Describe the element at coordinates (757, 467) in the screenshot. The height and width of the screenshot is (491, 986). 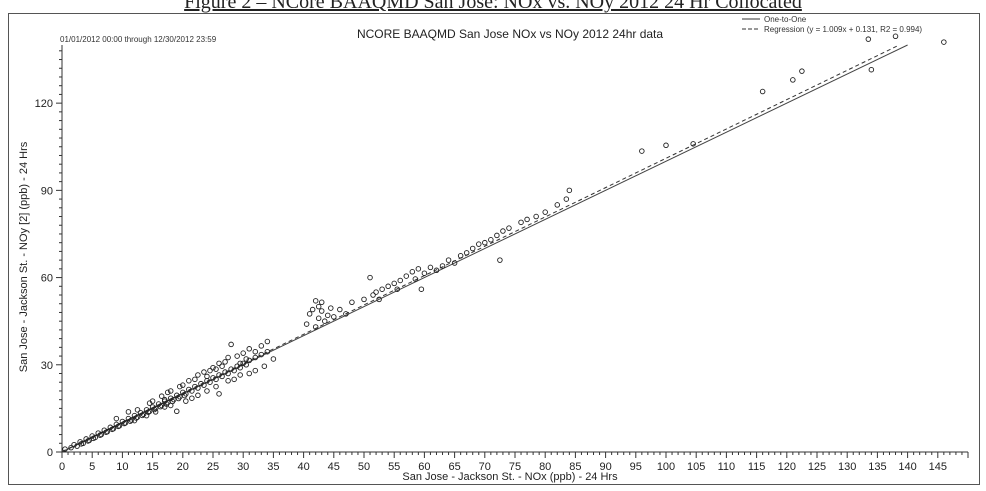
I see `x-tick-label: 115` at that location.